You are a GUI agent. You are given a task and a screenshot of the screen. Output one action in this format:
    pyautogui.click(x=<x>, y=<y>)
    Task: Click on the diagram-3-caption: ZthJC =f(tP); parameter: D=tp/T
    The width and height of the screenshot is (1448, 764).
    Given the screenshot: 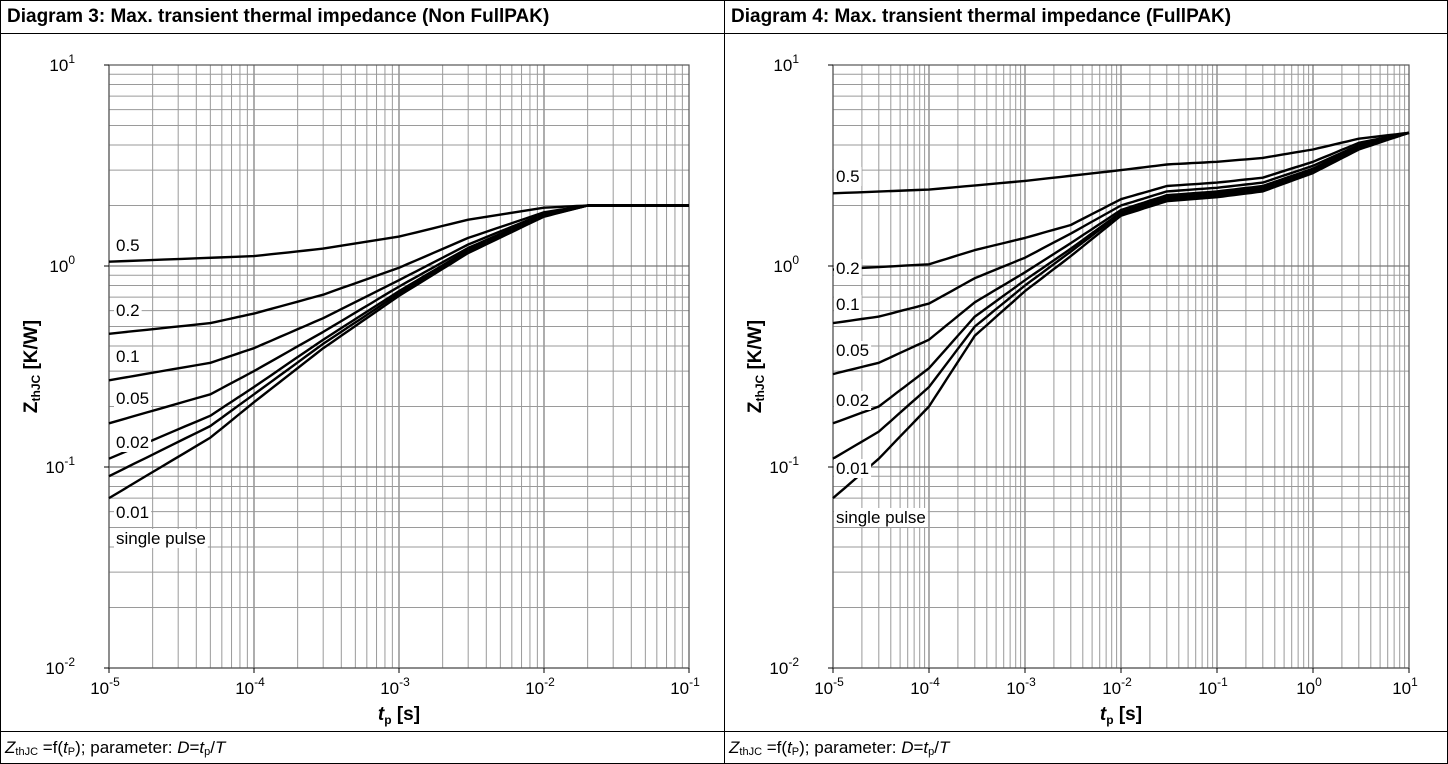 What is the action you would take?
    pyautogui.click(x=115, y=748)
    